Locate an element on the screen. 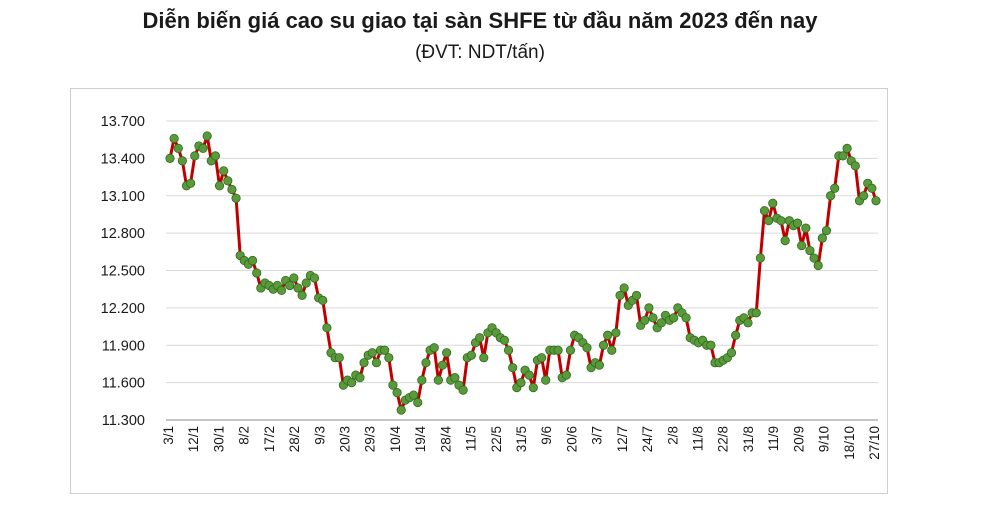  x-tick-label: 12/1 is located at coordinates (193, 439).